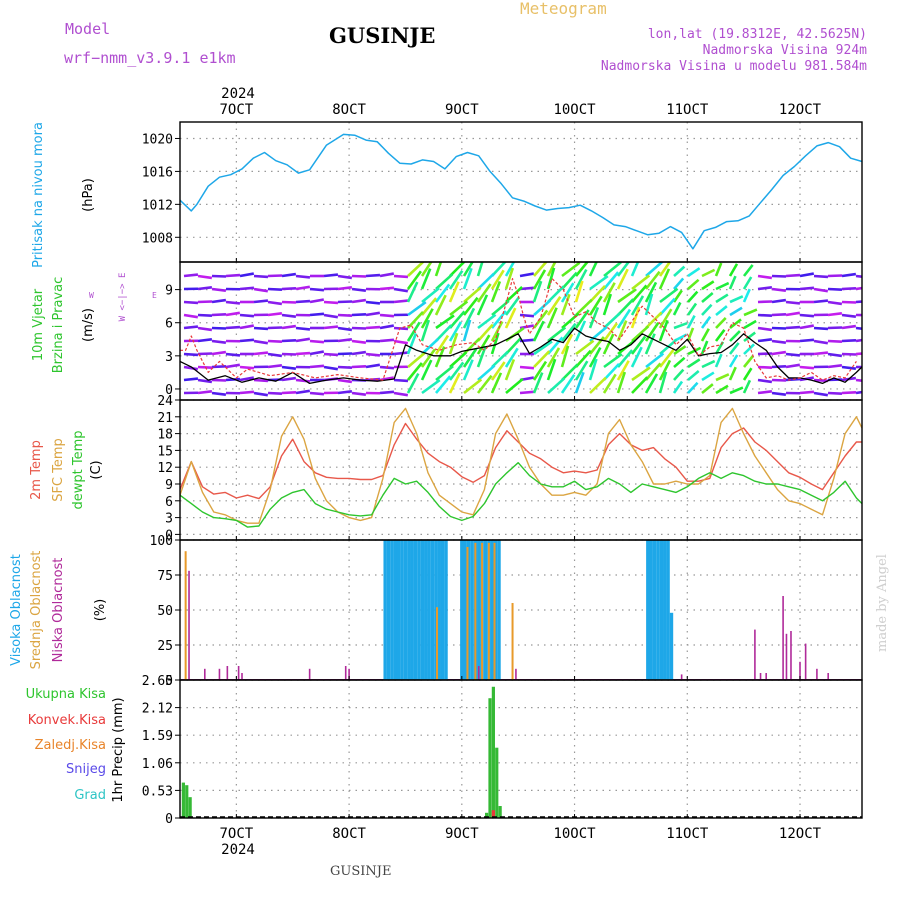 Image resolution: width=900 pixels, height=900 pixels. Describe the element at coordinates (169, 502) in the screenshot. I see `temperature-ytick-label: 6` at that location.